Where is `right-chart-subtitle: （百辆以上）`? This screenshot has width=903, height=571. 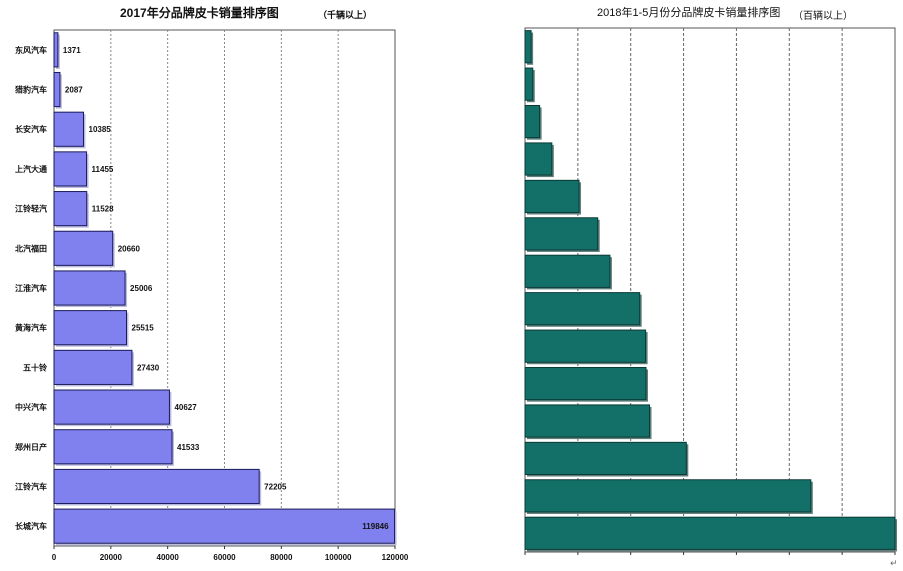 right-chart-subtitle: （百辆以上） is located at coordinates (823, 16).